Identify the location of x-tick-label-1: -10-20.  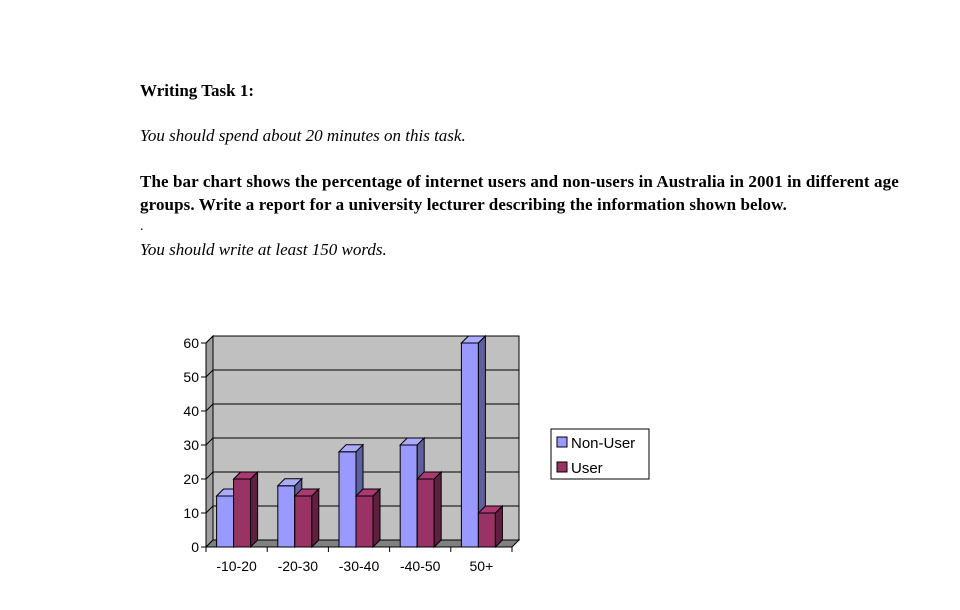
(236, 566).